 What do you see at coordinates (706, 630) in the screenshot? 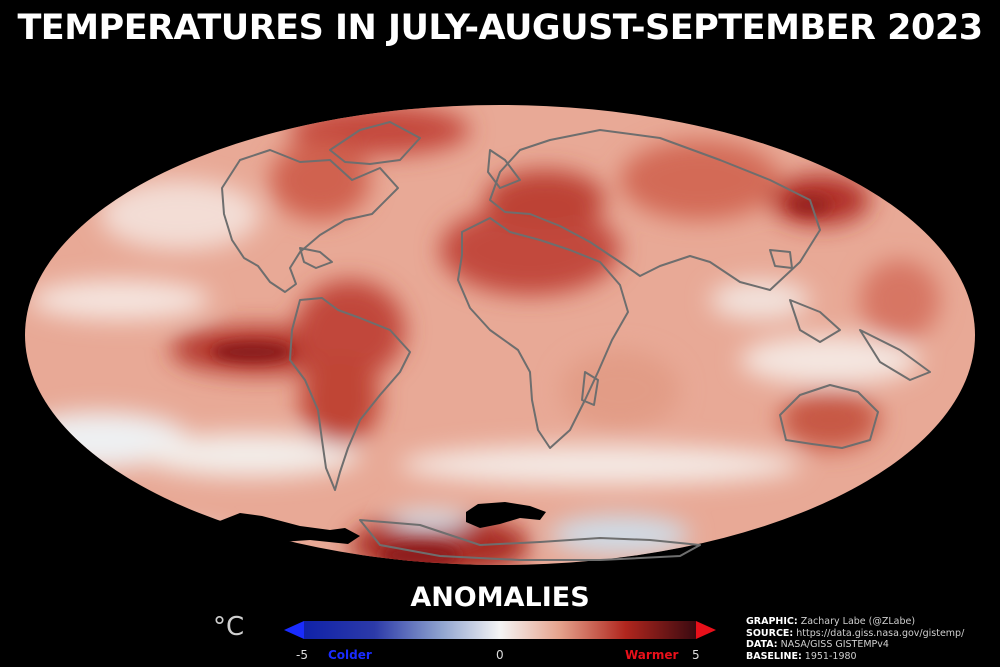
I see `colorbar-warm-arrow` at bounding box center [706, 630].